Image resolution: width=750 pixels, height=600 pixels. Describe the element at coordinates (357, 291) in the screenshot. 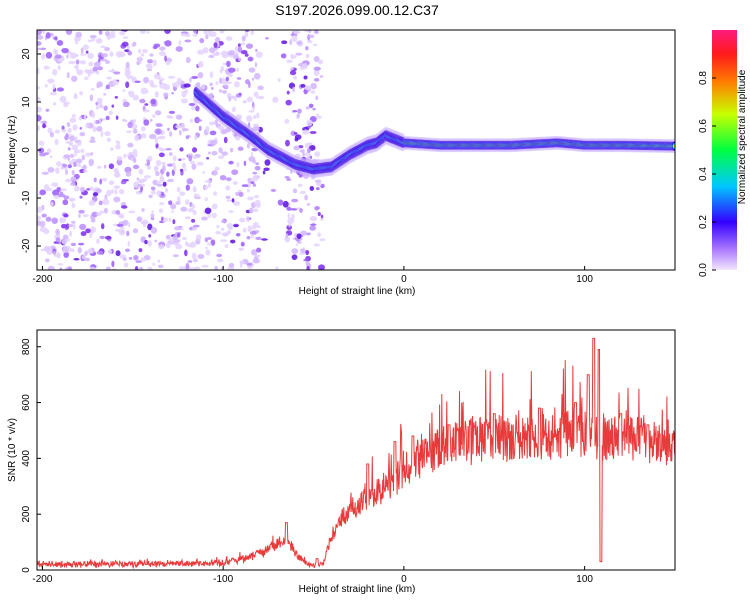

I see `top-x-axis-label: Height of straight line (km)` at that location.